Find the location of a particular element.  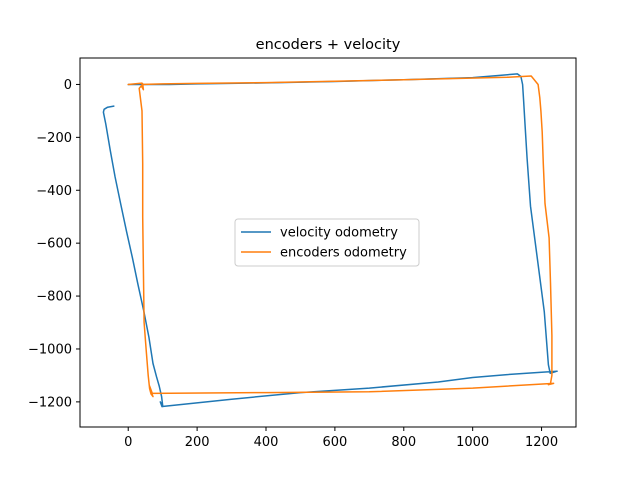

y-tick-label: −800 is located at coordinates (54, 297).